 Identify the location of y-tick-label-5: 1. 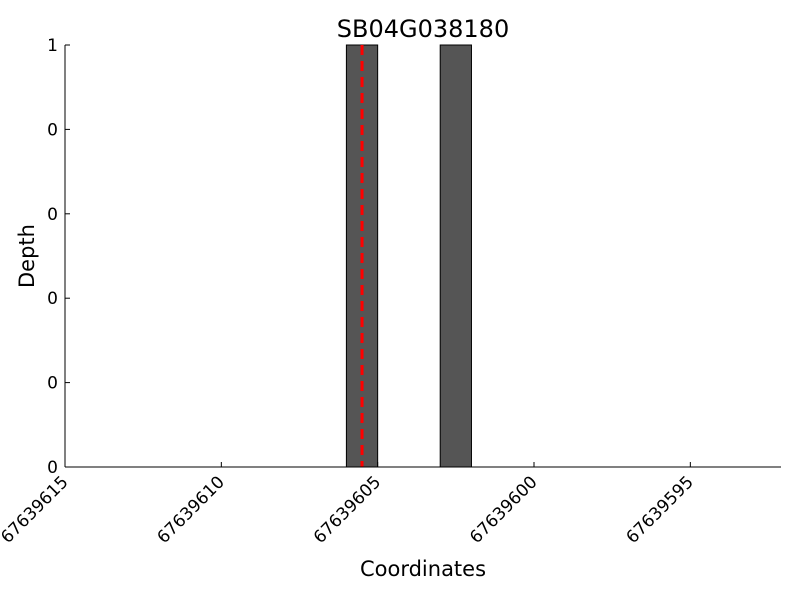
(52, 46).